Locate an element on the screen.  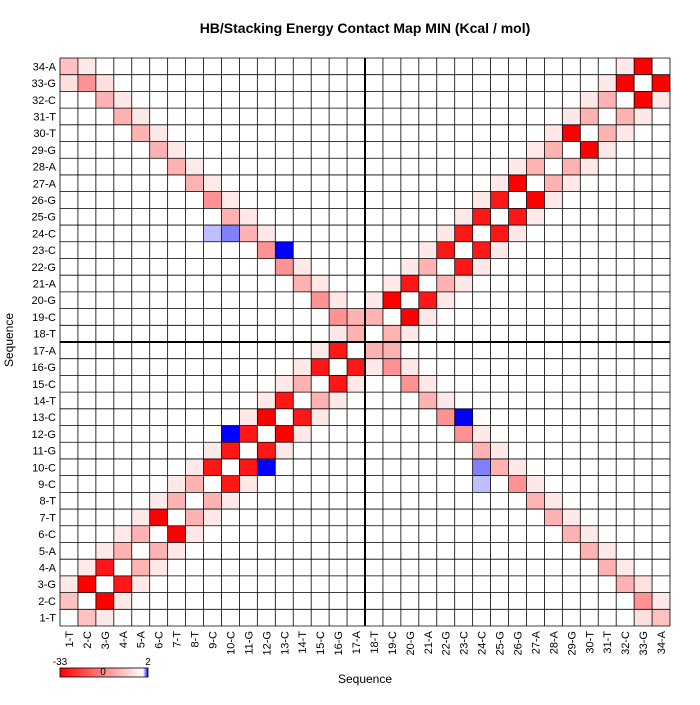
x-axis-label: Sequence is located at coordinates (365, 679).